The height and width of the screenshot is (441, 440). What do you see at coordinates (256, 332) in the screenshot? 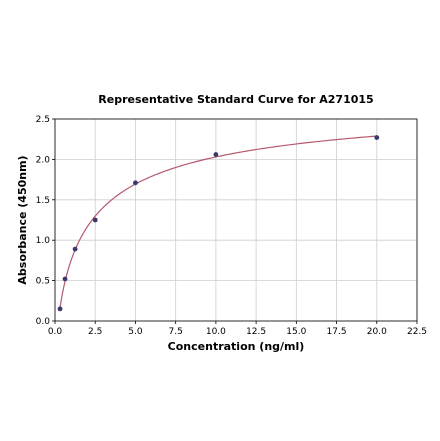
I see `x-tick-label: 12.5` at bounding box center [256, 332].